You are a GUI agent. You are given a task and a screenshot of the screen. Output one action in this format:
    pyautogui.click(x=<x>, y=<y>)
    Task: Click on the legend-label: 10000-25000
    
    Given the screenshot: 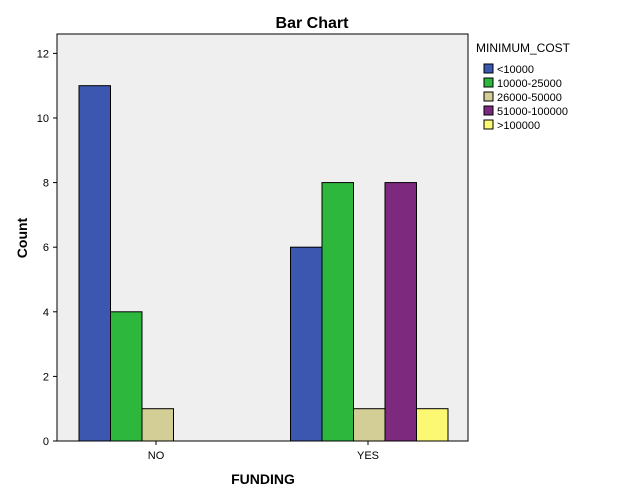 What is the action you would take?
    pyautogui.click(x=529, y=84)
    